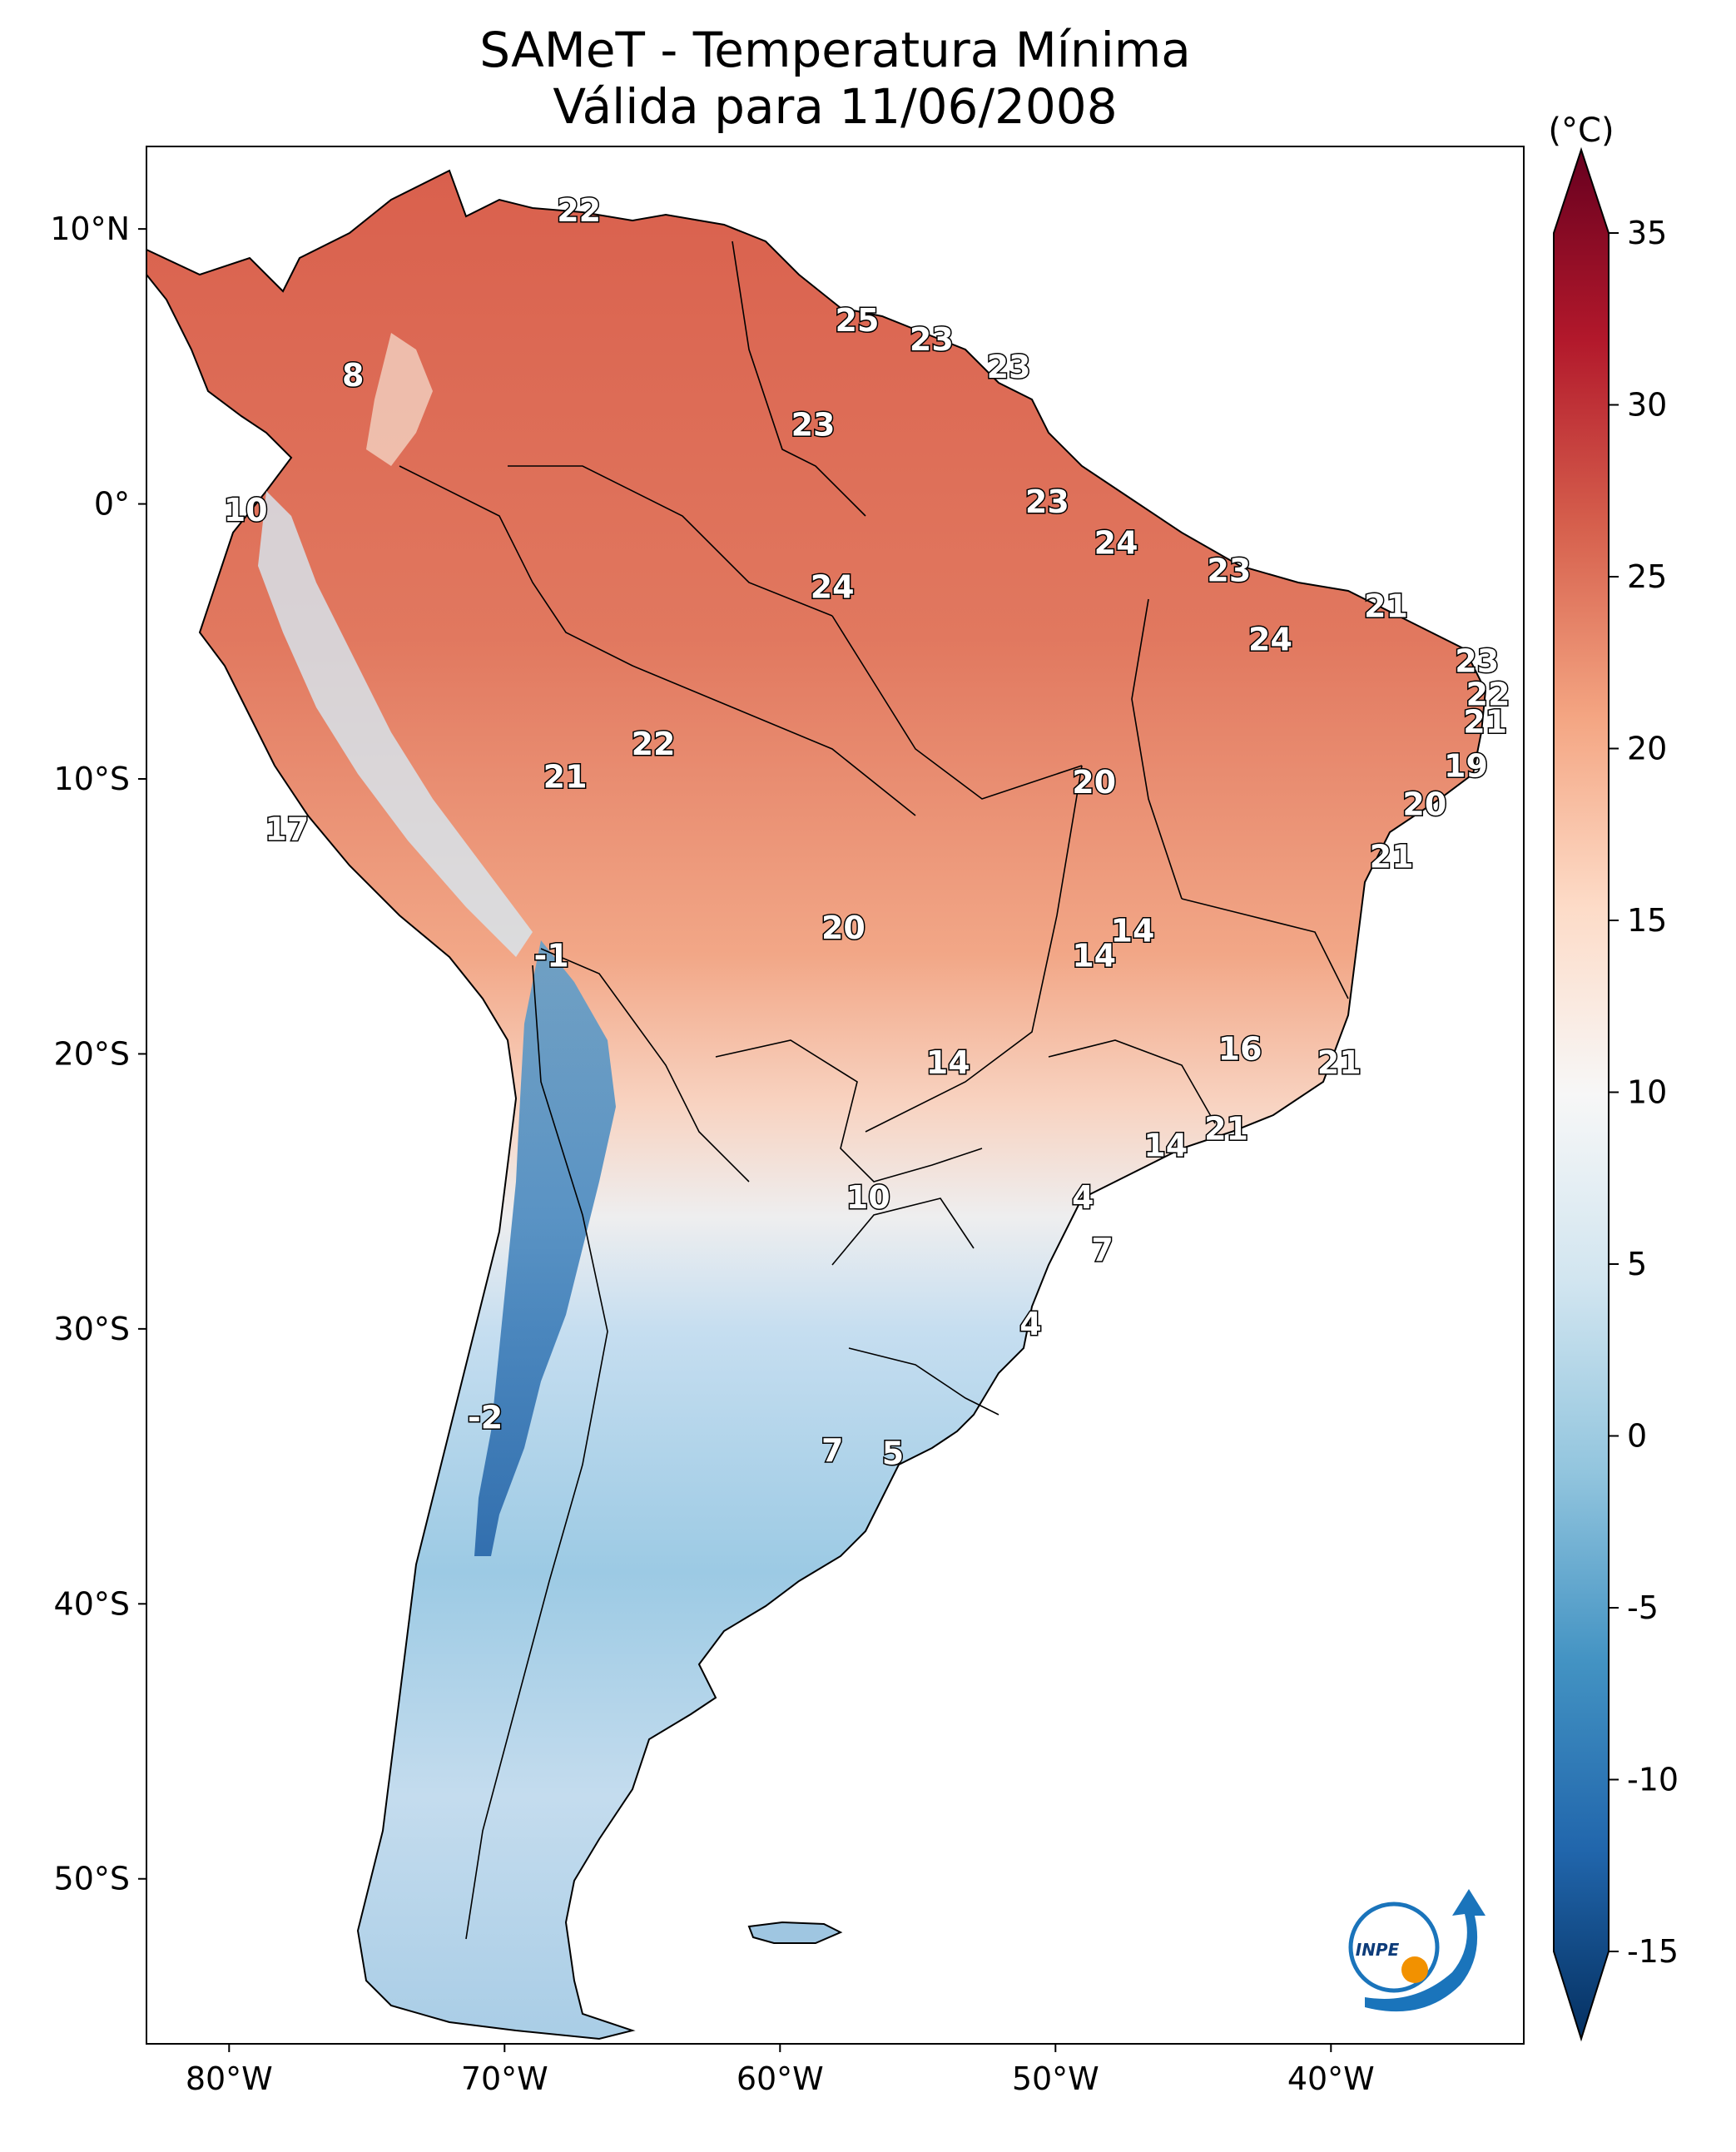 The height and width of the screenshot is (2152, 1736). What do you see at coordinates (1581, 131) in the screenshot?
I see `colorbar-unit: (°C)` at bounding box center [1581, 131].